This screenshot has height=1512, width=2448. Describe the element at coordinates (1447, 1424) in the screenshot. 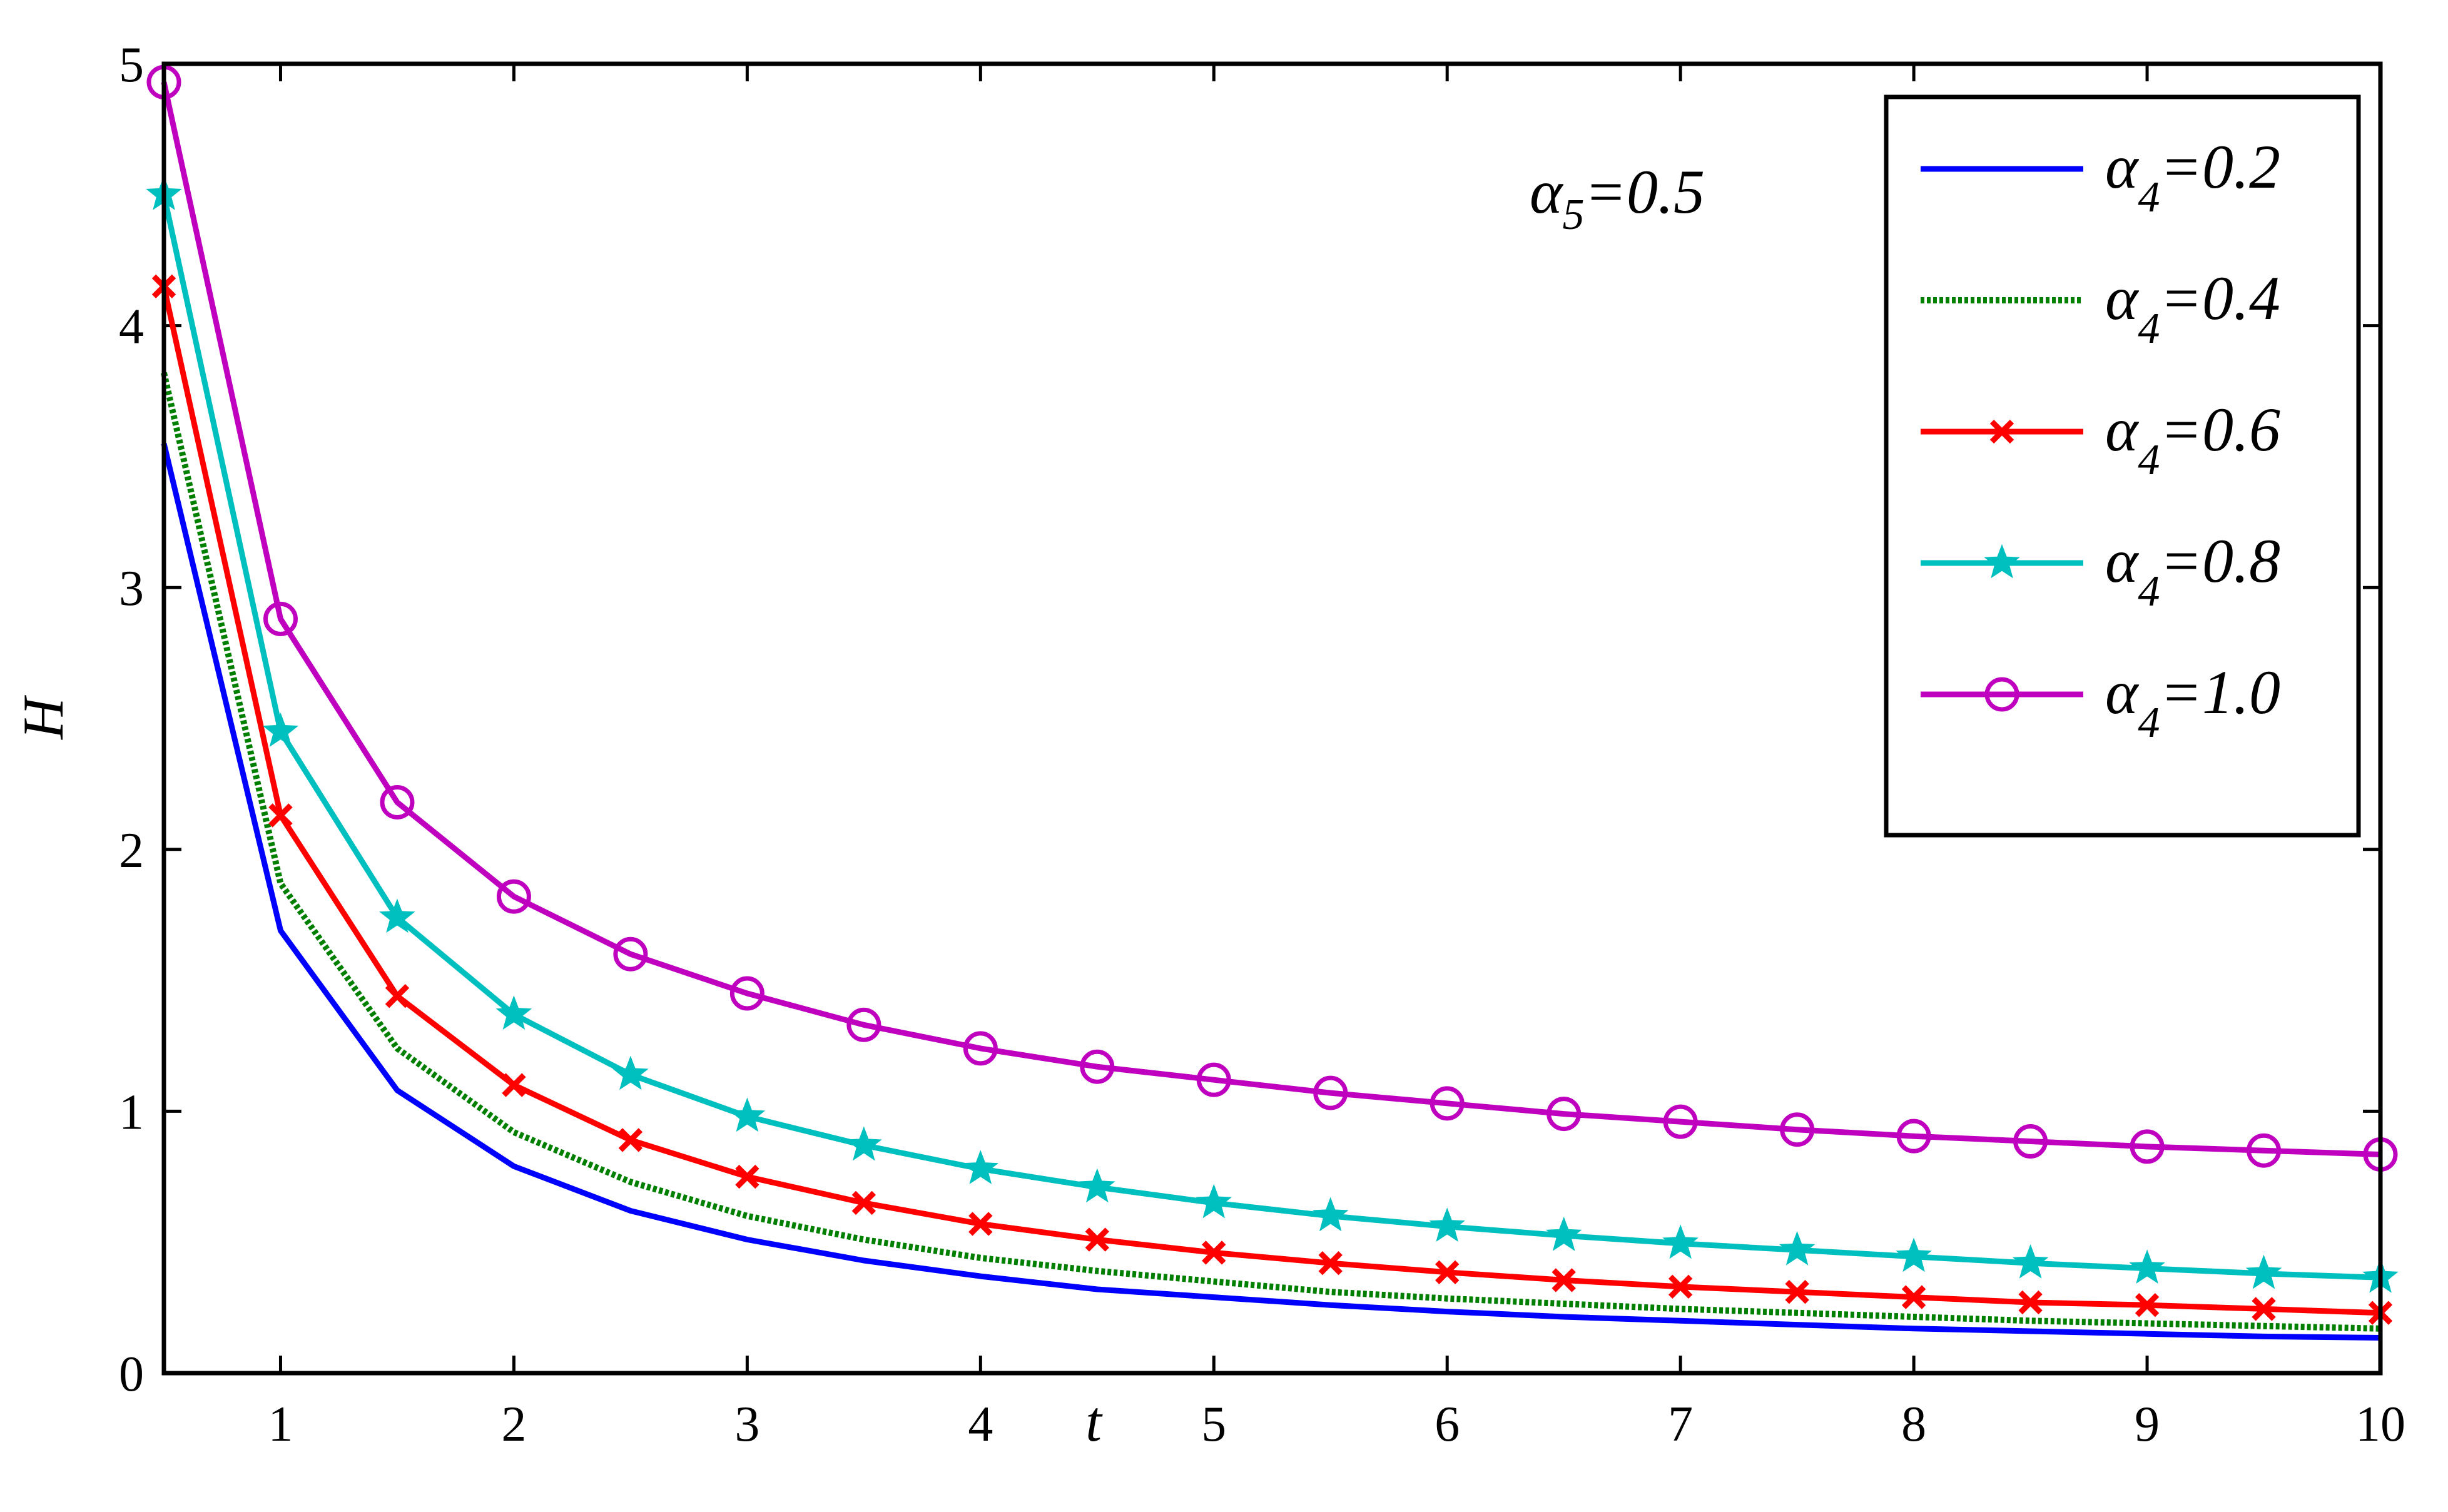

I see `x-tick-label: 6` at that location.